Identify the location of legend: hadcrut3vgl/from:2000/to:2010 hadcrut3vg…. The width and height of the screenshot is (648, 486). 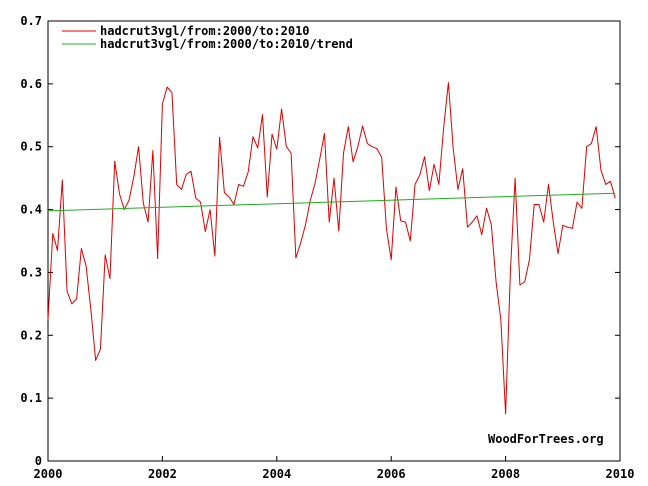
(207, 37).